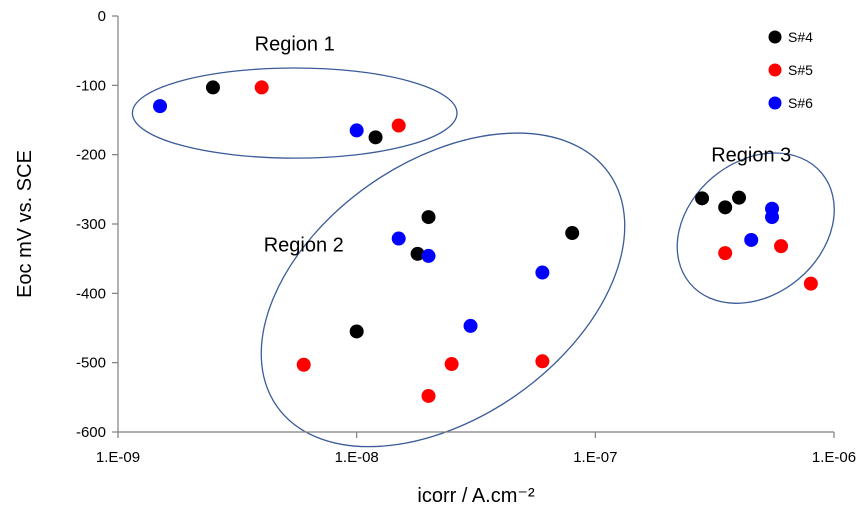 The width and height of the screenshot is (866, 514). Describe the element at coordinates (755, 228) in the screenshot. I see `region-3-ellipse` at that location.